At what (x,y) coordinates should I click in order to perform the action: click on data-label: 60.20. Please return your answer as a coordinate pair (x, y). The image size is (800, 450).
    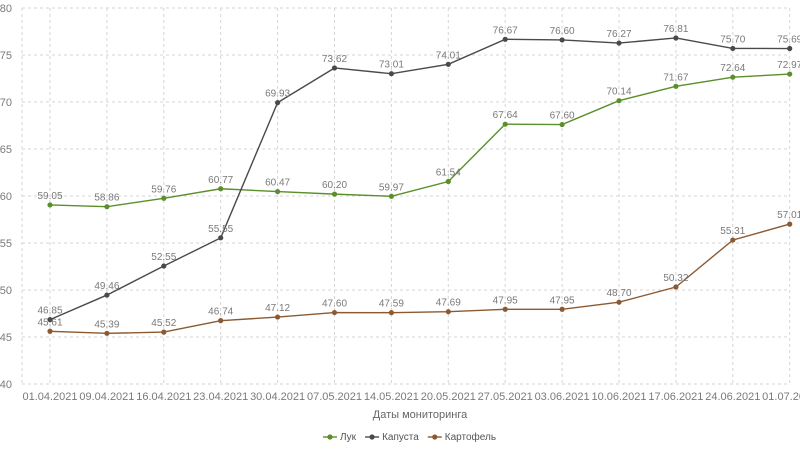
    Looking at the image, I should click on (334, 185).